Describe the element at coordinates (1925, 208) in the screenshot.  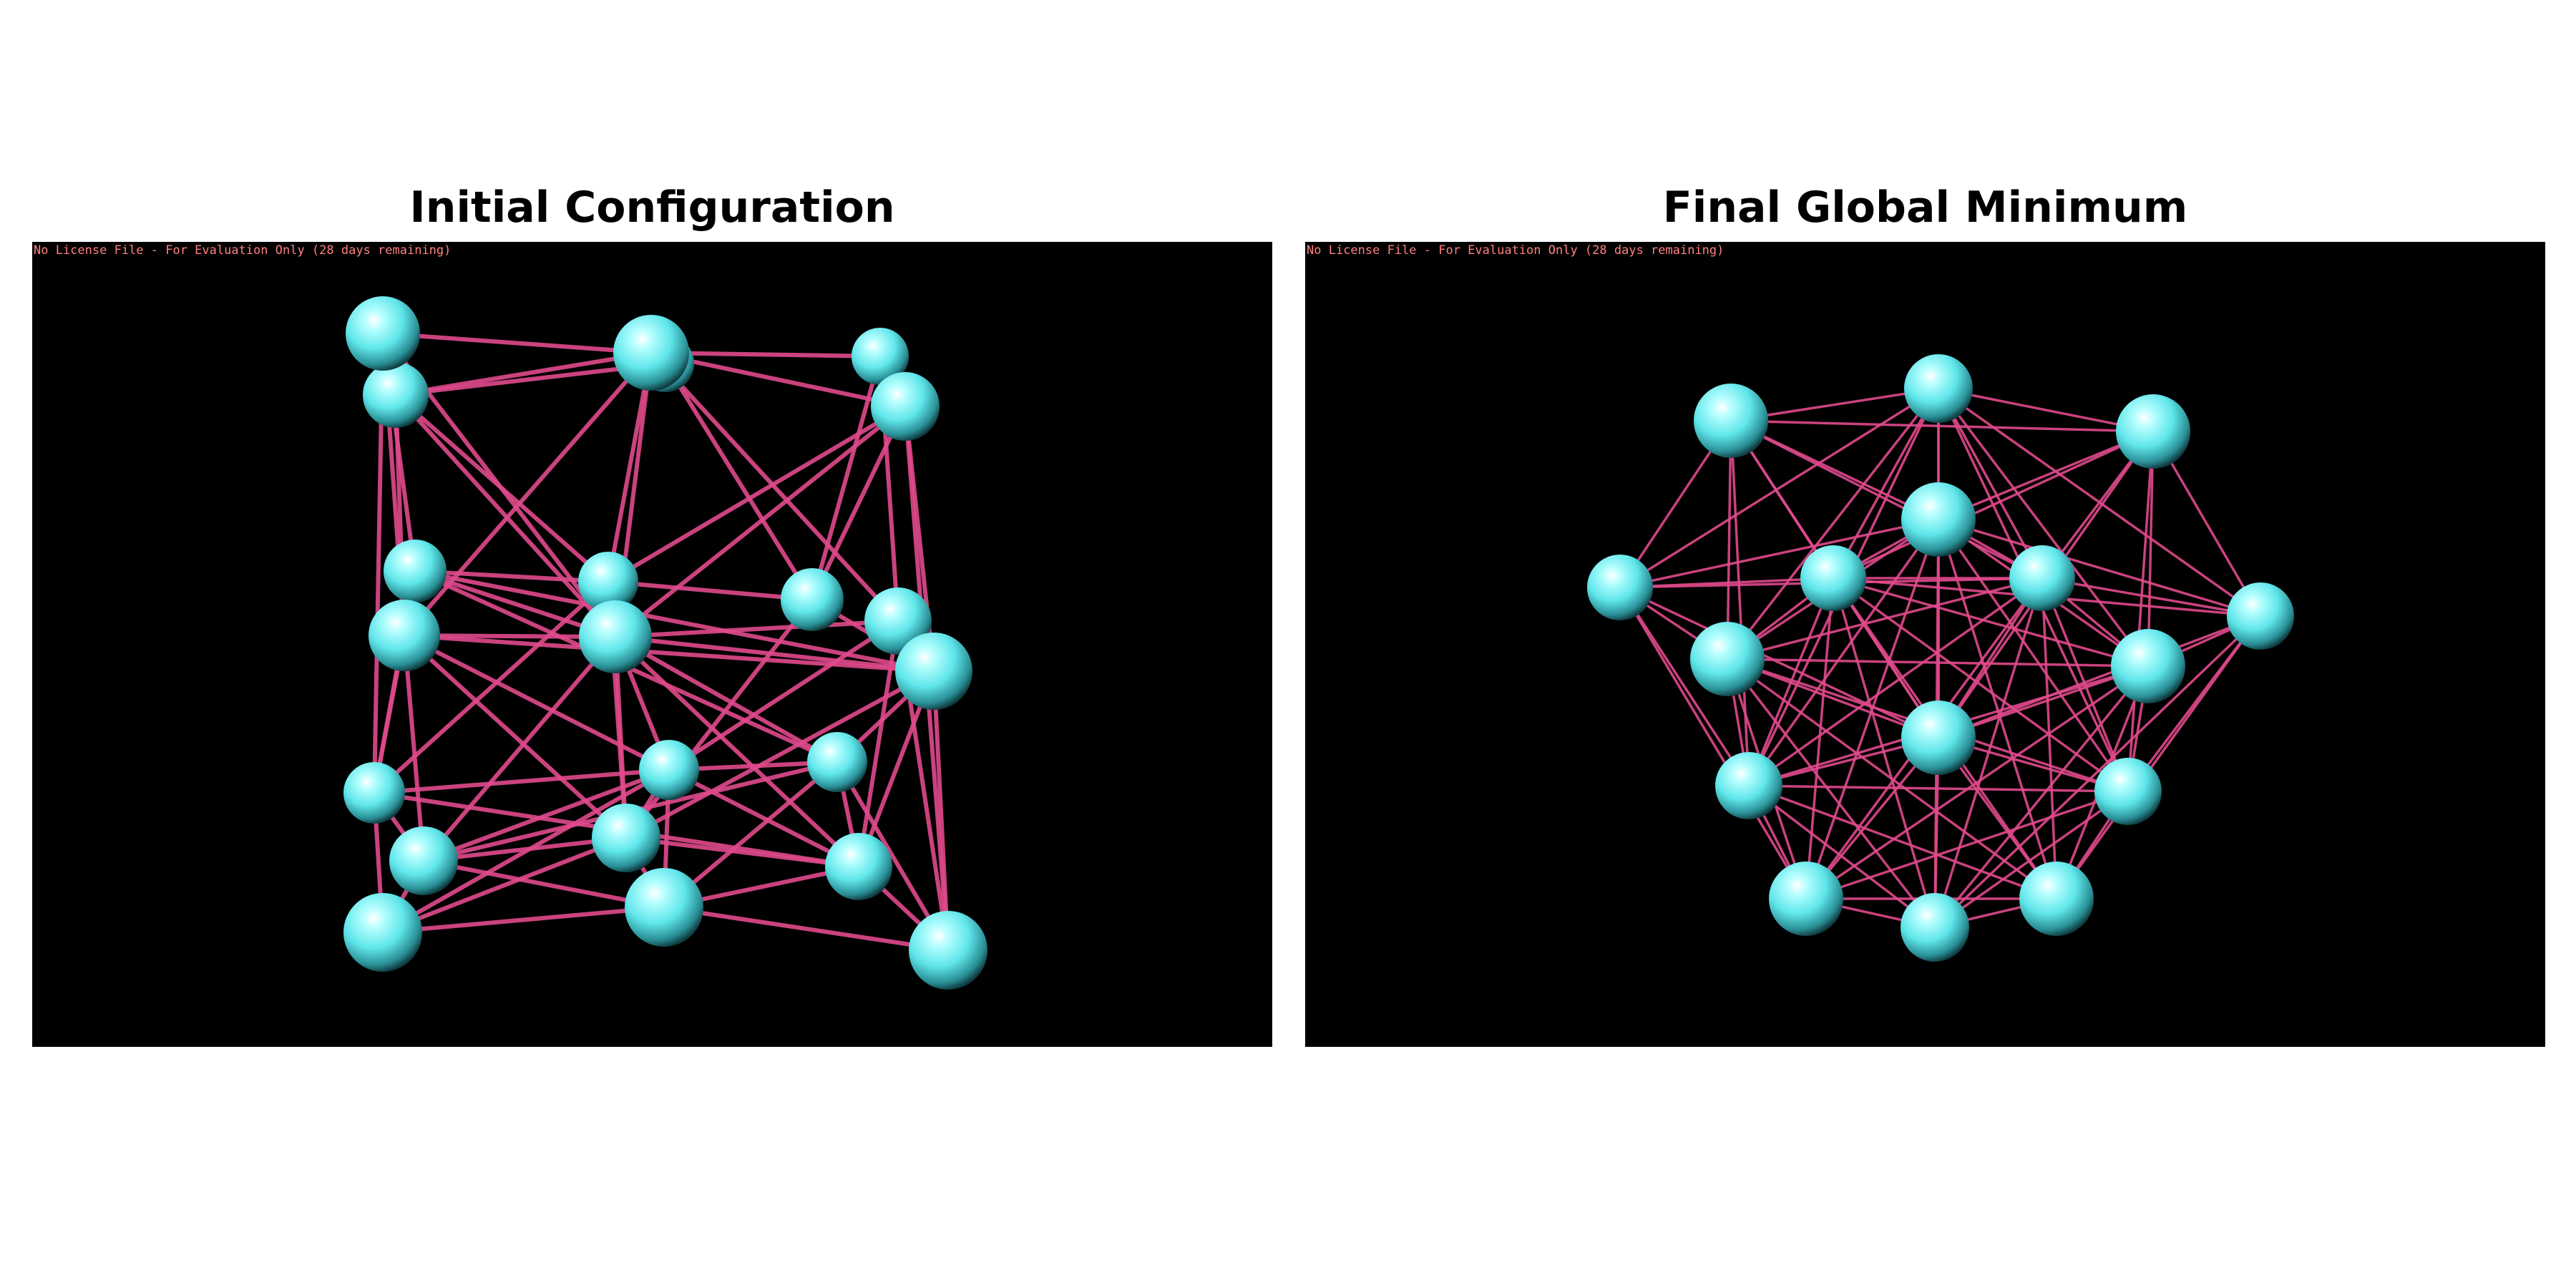
I see `panel-title-final: Final Global Minimum` at that location.